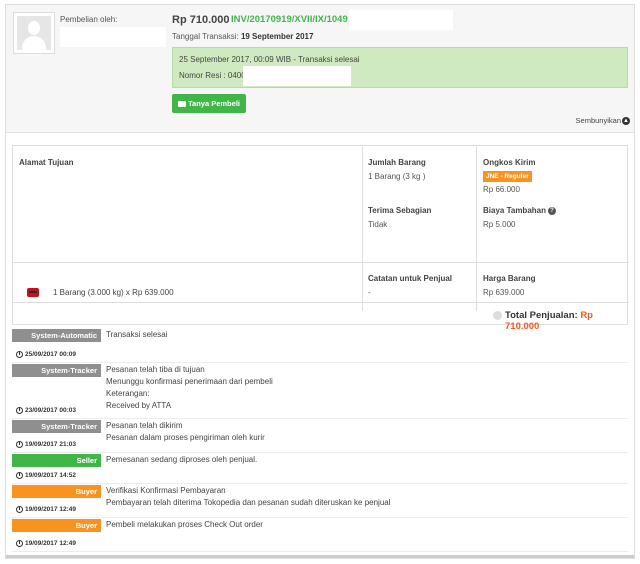  Describe the element at coordinates (128, 393) in the screenshot. I see `history-text: Keterangan:` at that location.